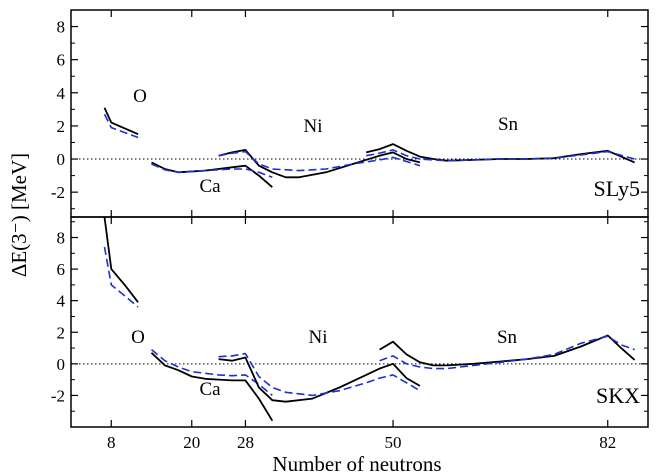 This screenshot has width=658, height=475. Describe the element at coordinates (356, 463) in the screenshot. I see `x-axis-title: Number of neutrons` at that location.